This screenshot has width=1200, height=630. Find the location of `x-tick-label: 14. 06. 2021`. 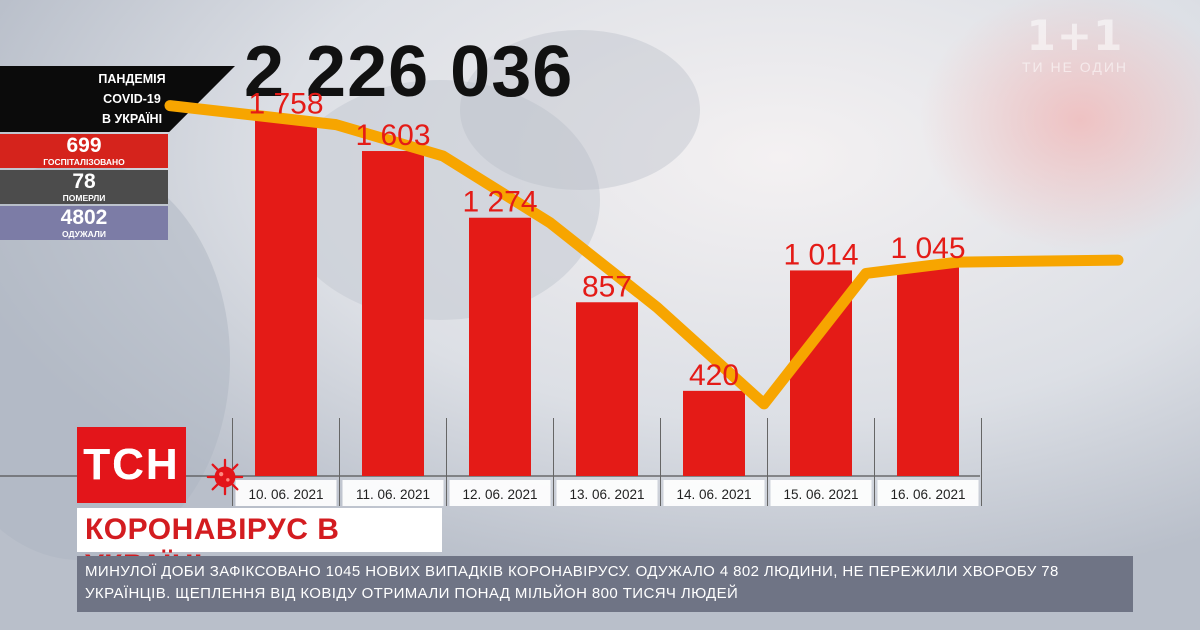

x-tick-label: 14. 06. 2021 is located at coordinates (713, 494).